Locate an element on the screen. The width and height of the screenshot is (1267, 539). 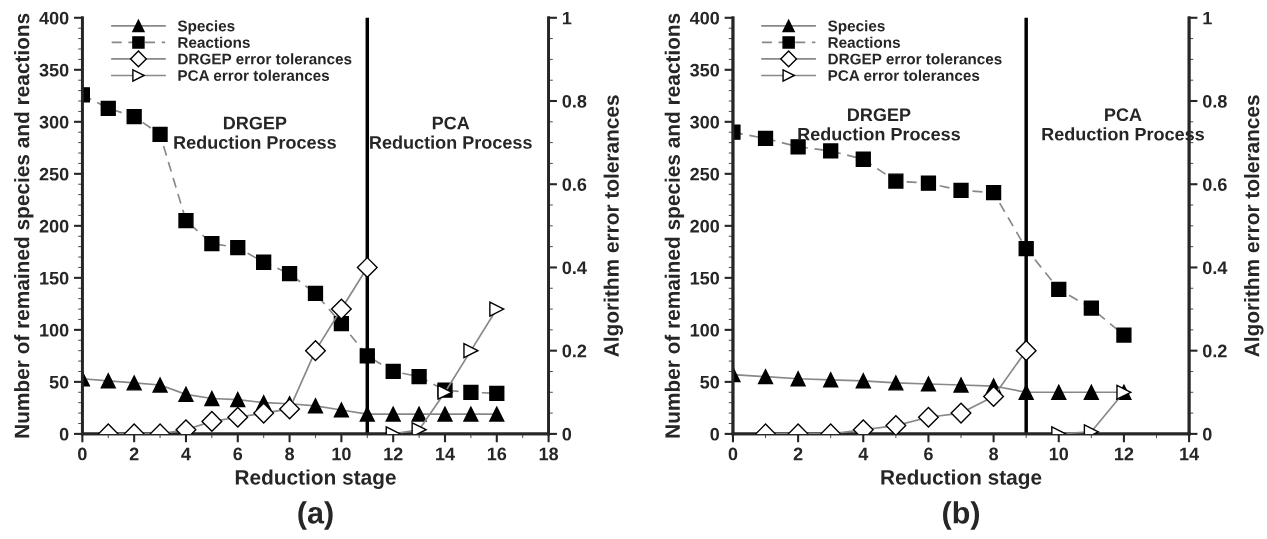
x-tick-label: 16 is located at coordinates (497, 454).